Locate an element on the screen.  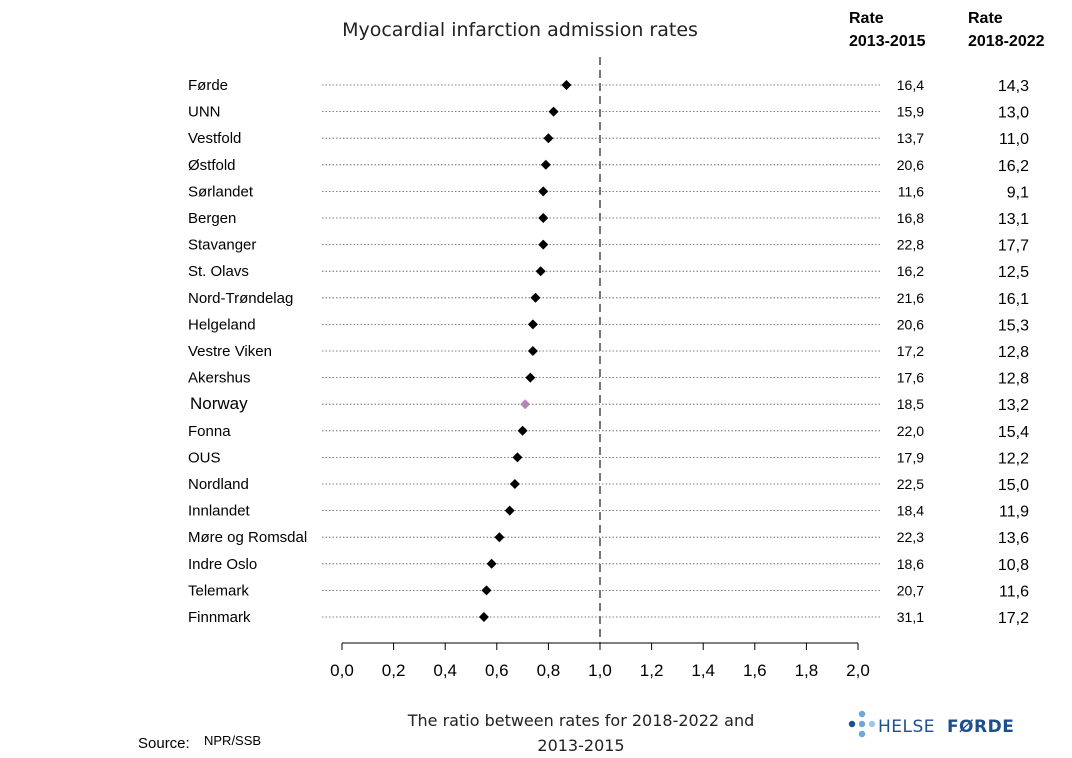
helse-forde-logo: HELSE FØRDE is located at coordinates (931, 724).